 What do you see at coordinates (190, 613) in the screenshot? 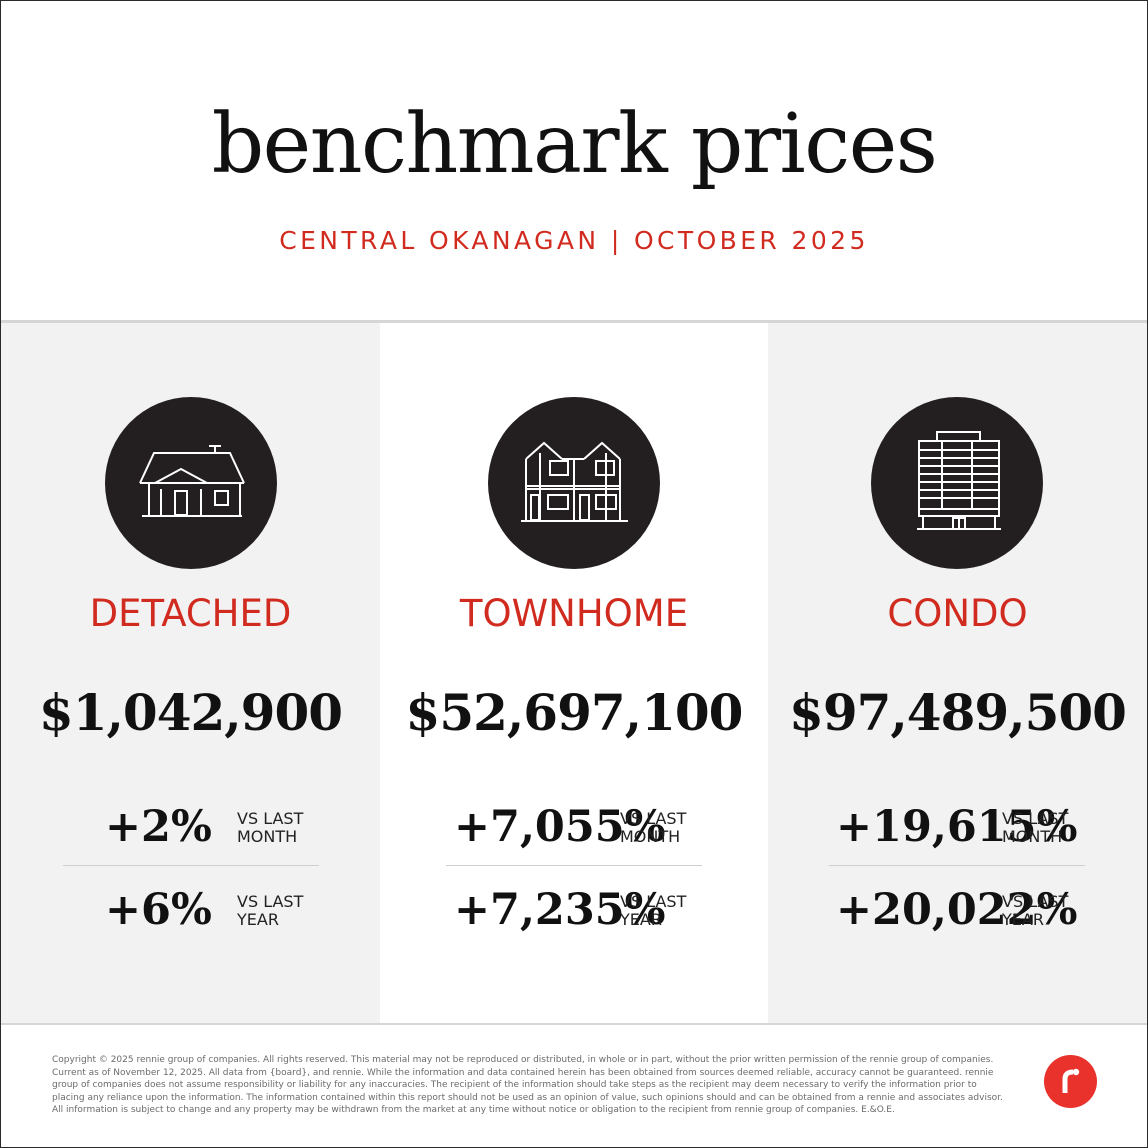
I see `property-type-label: DETACHED` at bounding box center [190, 613].